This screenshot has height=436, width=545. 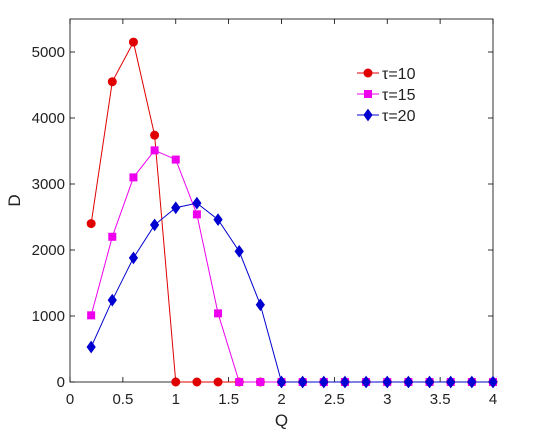 I want to click on x-tick-label: 2.5, so click(x=334, y=399).